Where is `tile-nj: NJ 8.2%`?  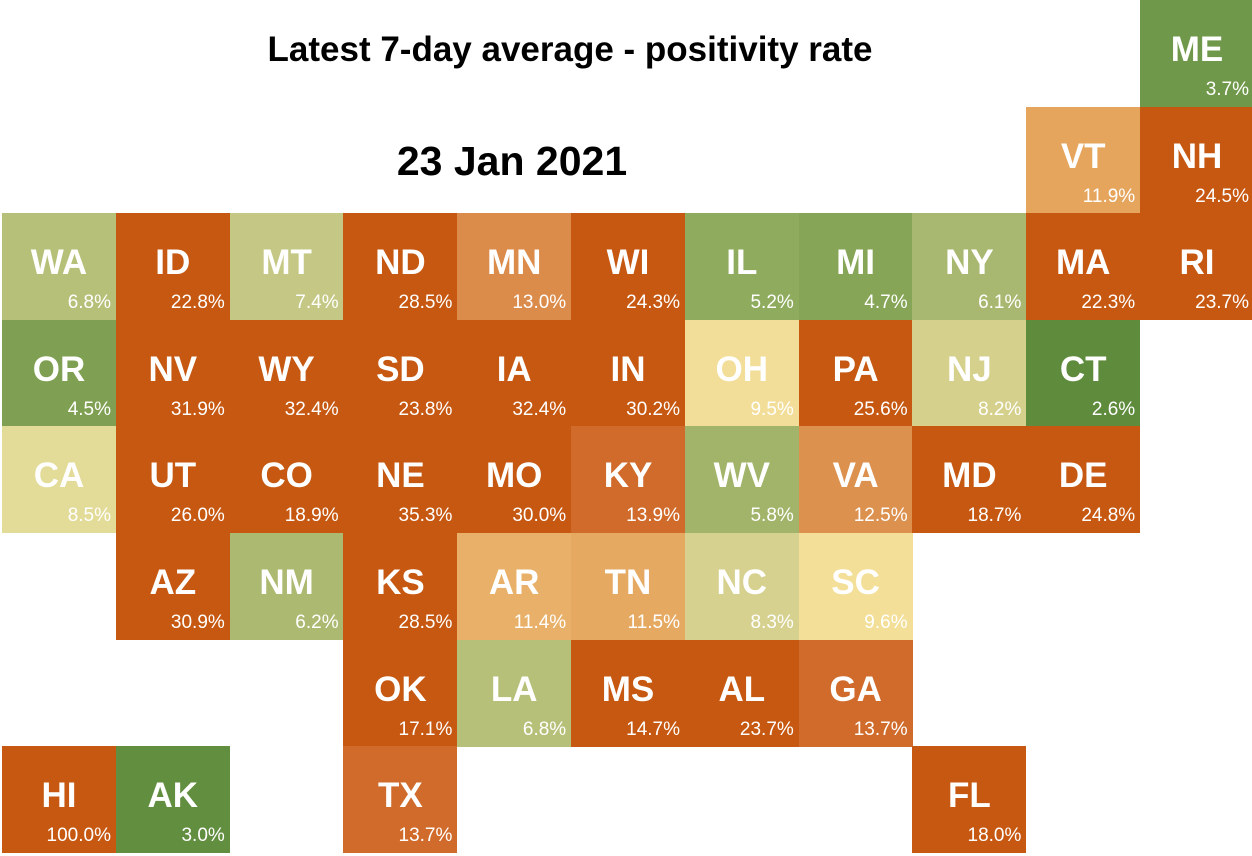
tile-nj: NJ 8.2% is located at coordinates (969, 373).